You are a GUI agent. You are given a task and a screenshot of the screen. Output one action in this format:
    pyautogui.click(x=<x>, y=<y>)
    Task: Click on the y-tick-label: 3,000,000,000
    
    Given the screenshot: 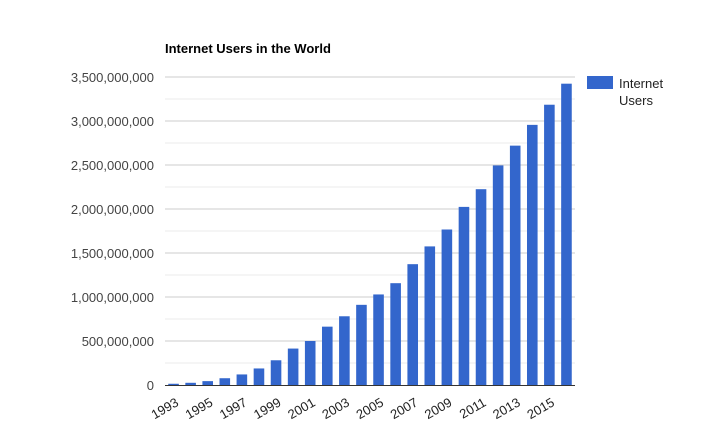 What is the action you would take?
    pyautogui.click(x=112, y=121)
    